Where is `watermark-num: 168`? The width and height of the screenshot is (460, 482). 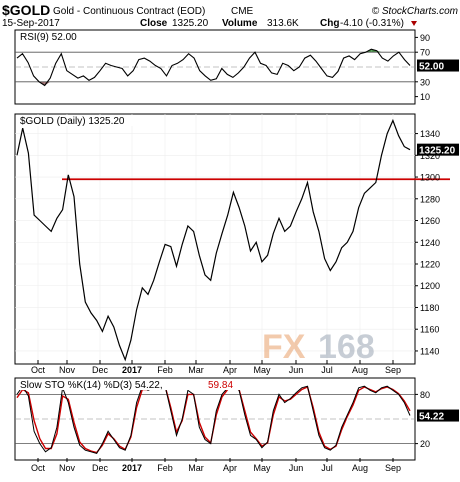
watermark-num: 168 is located at coordinates (346, 347).